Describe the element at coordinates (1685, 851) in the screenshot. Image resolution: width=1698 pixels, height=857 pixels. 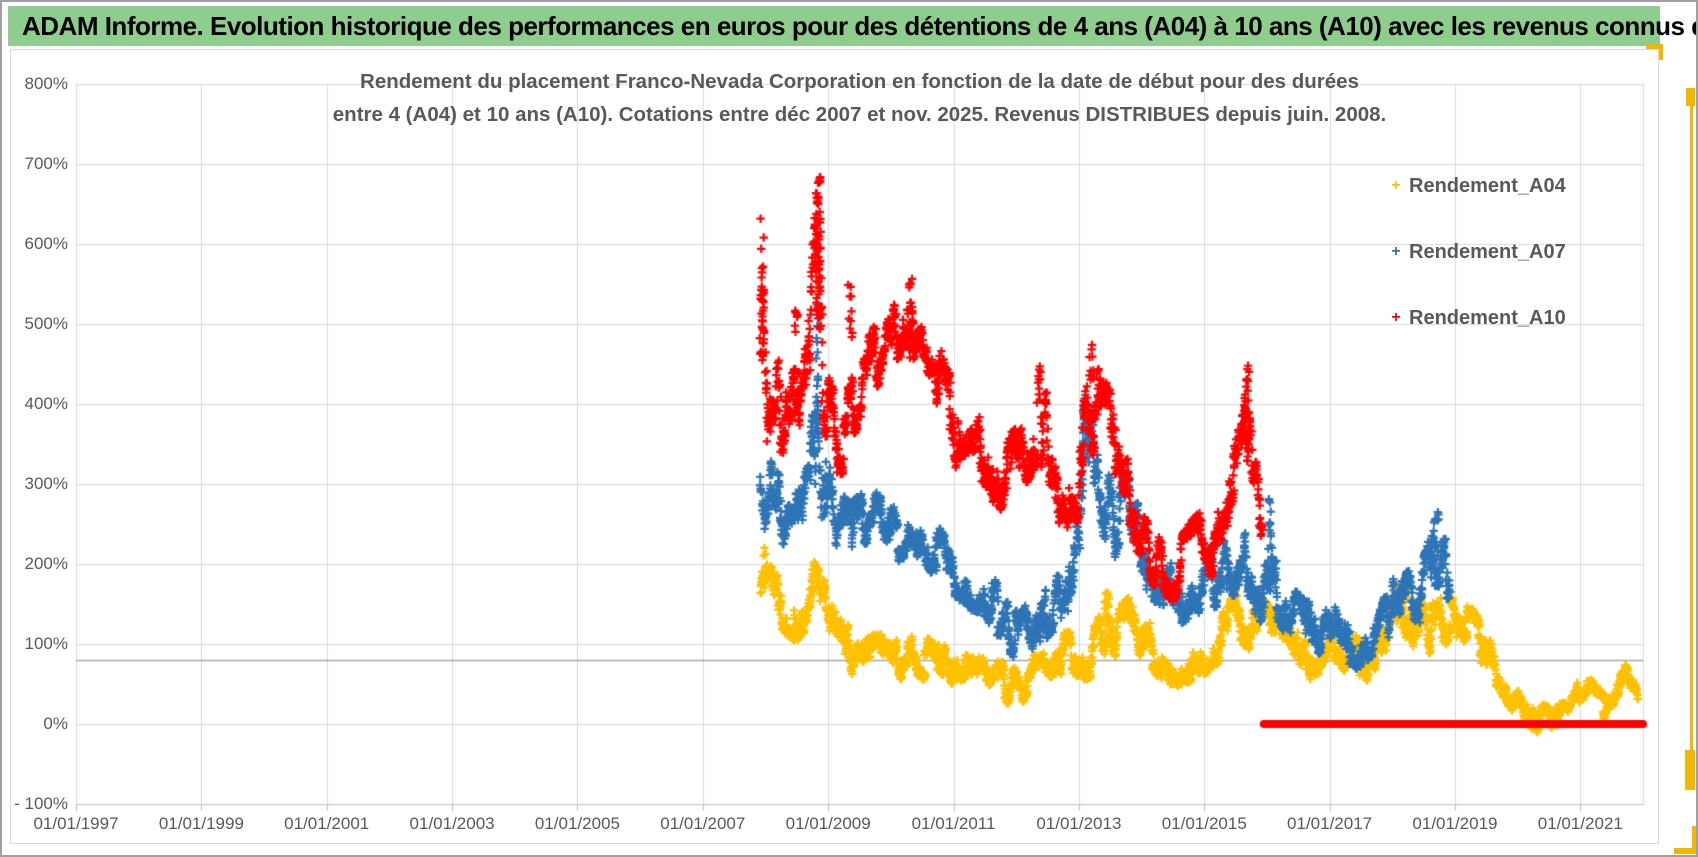
I see `gold-corner-bracket-bottom-h` at that location.